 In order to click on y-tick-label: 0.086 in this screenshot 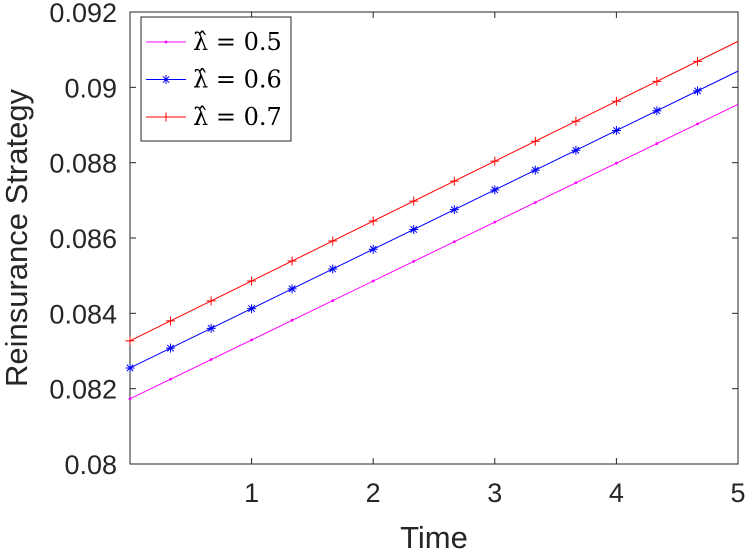, I will do `click(83, 239)`.